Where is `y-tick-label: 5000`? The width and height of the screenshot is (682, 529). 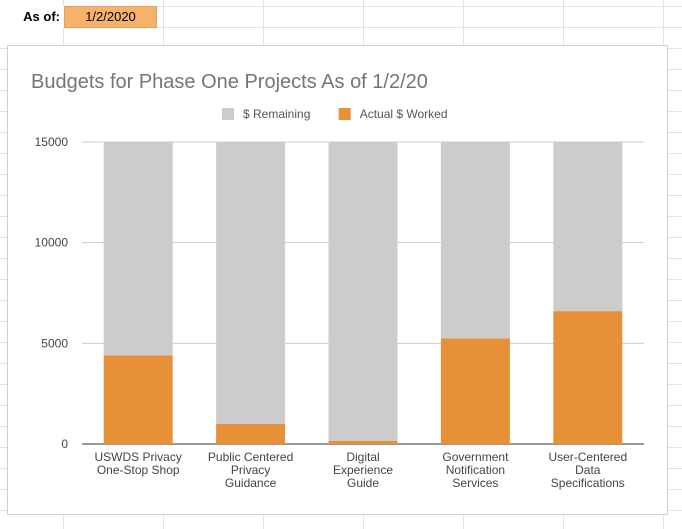 y-tick-label: 5000 is located at coordinates (54, 343).